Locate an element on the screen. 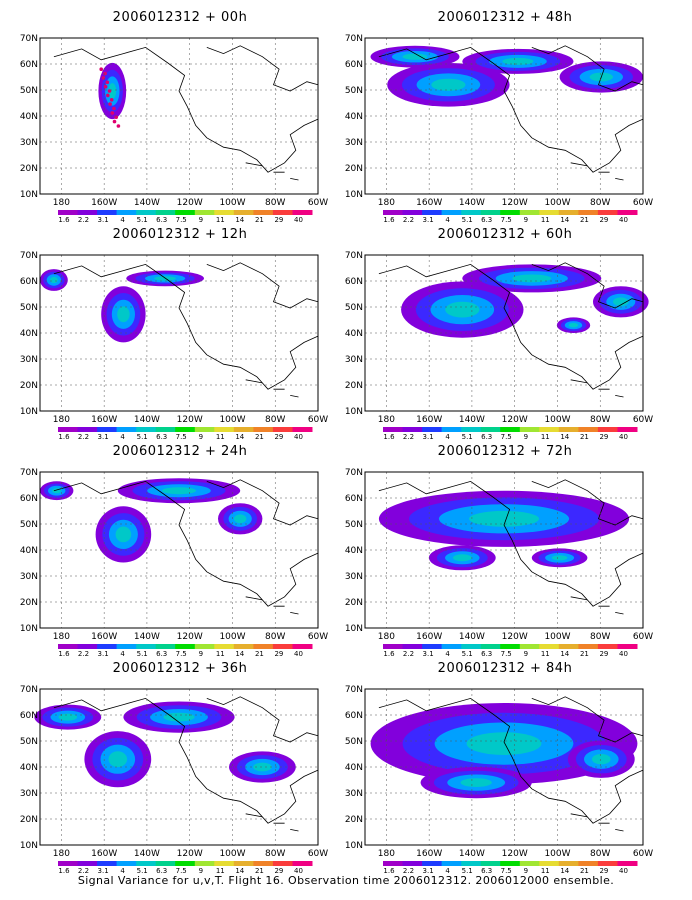 This screenshot has height=900, width=692. colorbar-label: 7.5 is located at coordinates (506, 220).